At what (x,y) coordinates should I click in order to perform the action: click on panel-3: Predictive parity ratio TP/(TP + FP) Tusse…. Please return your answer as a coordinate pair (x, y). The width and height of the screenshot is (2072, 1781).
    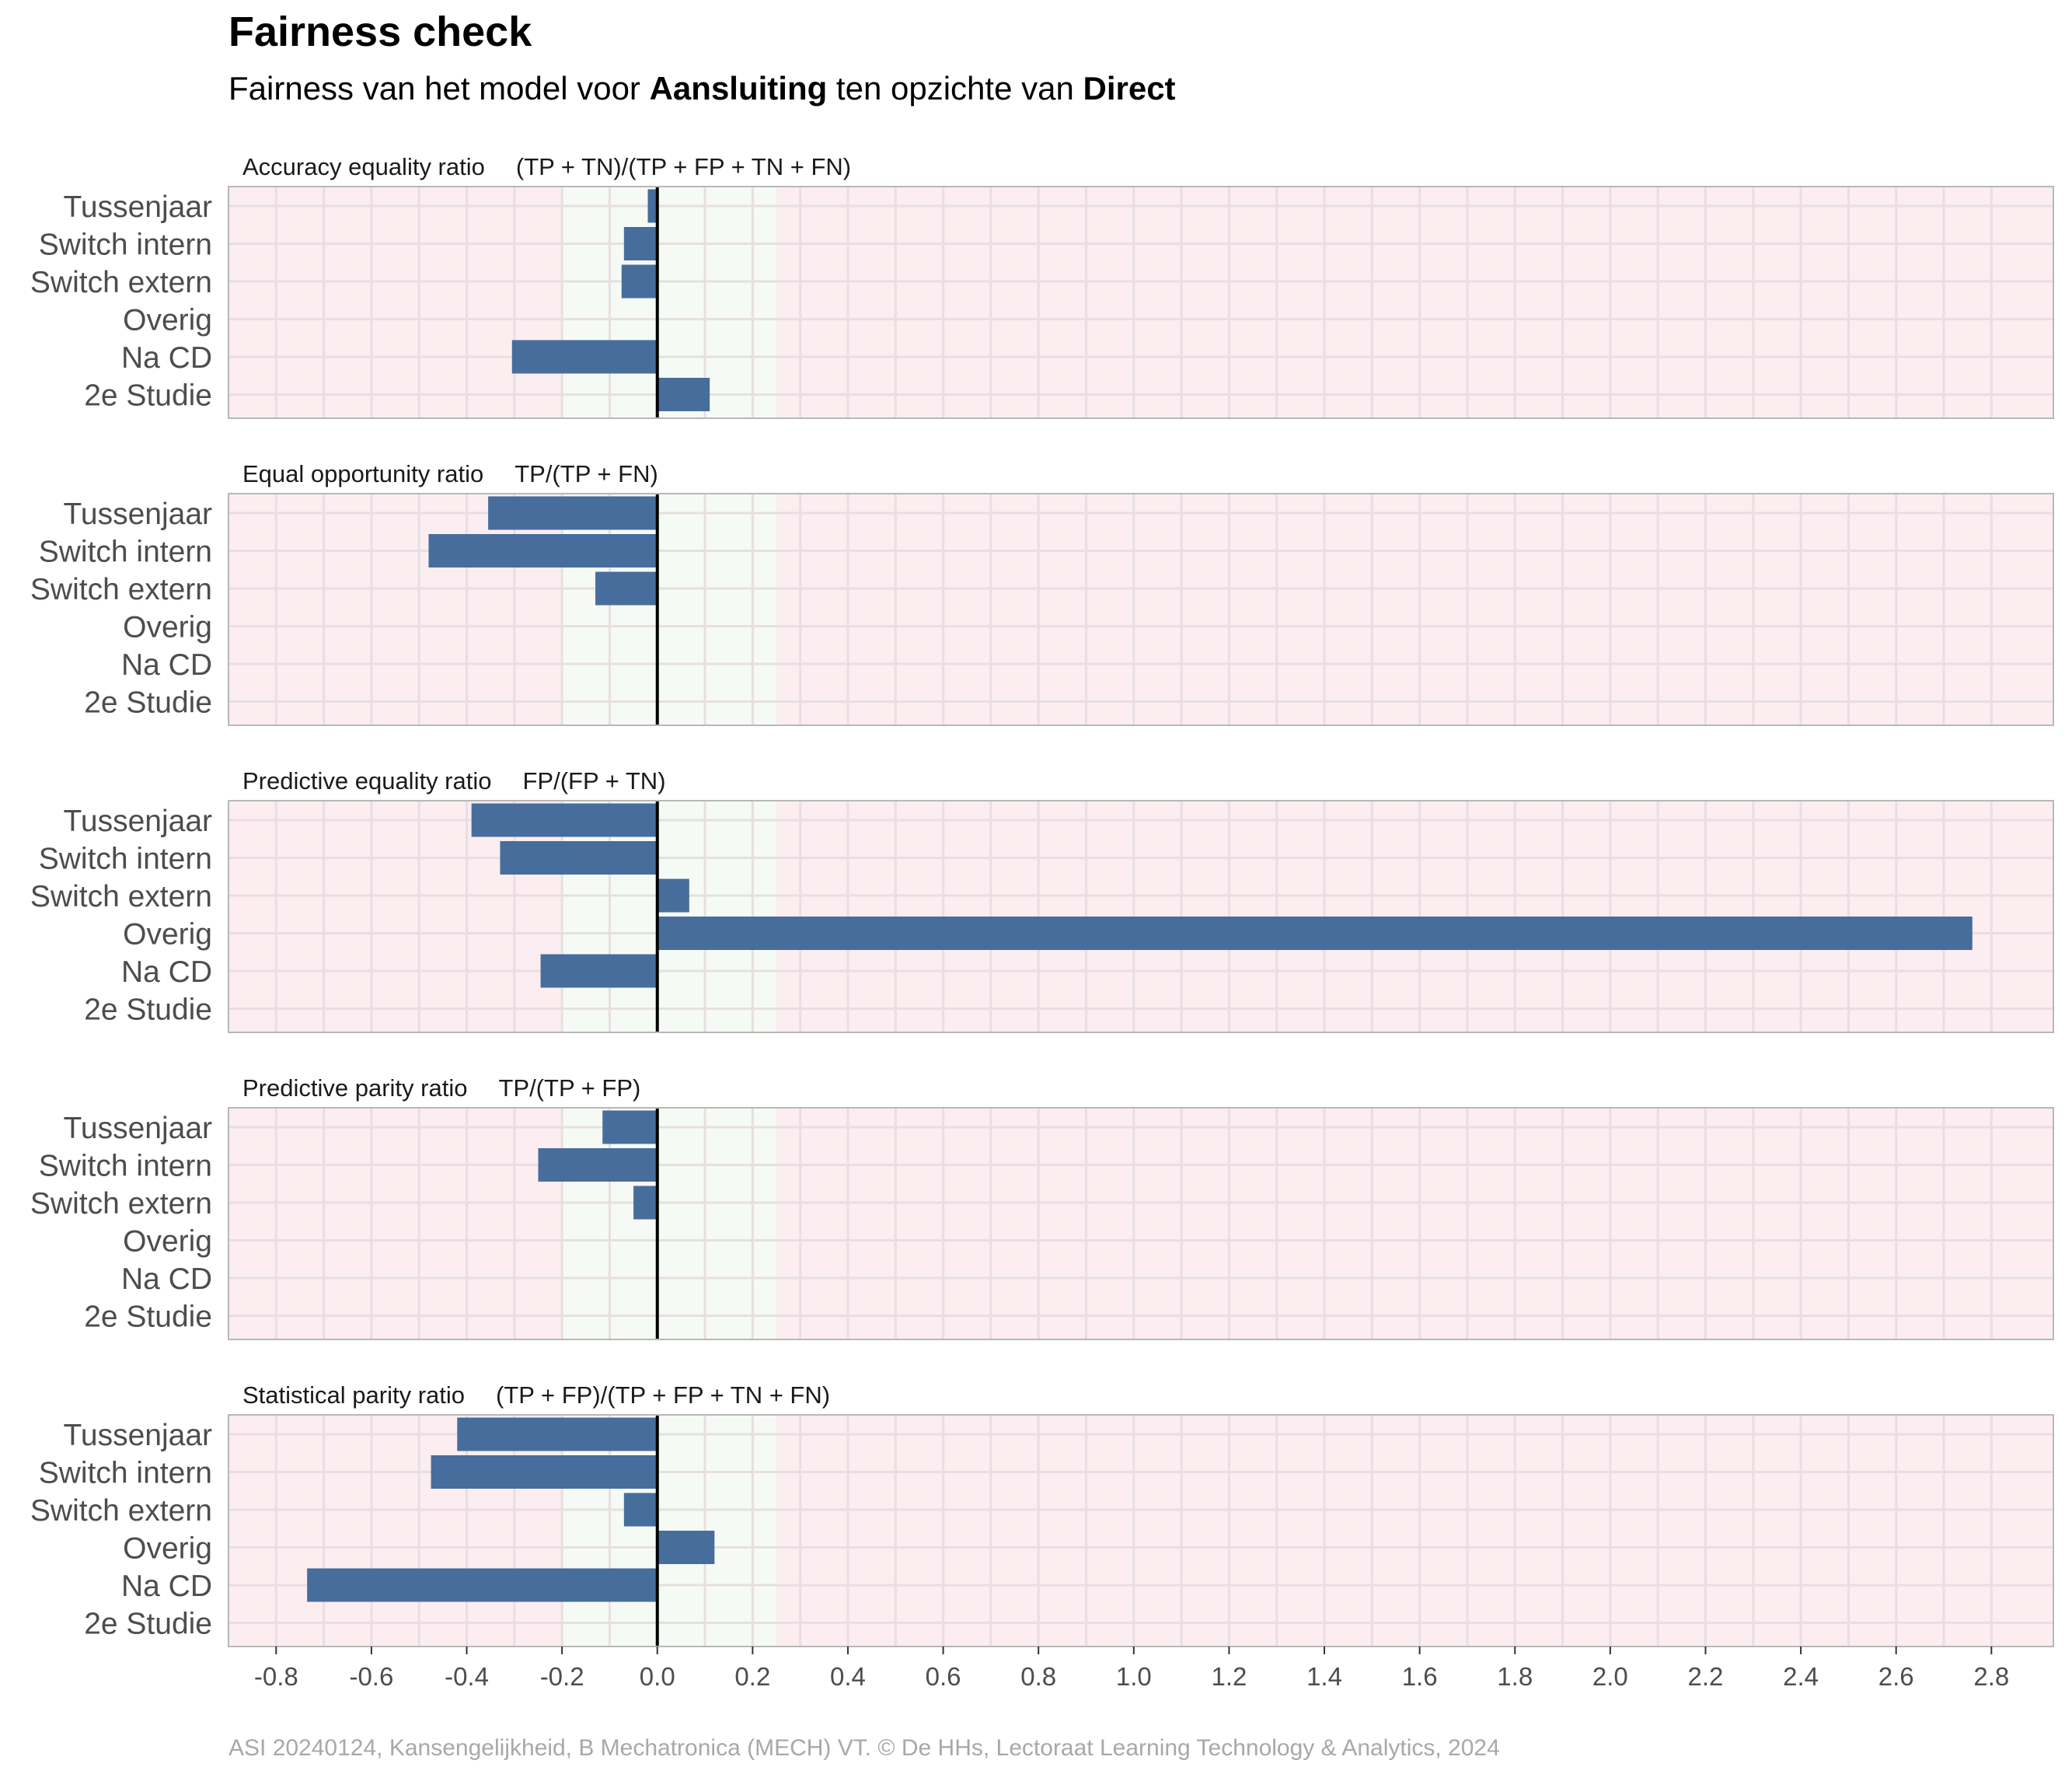
    Looking at the image, I should click on (1042, 1207).